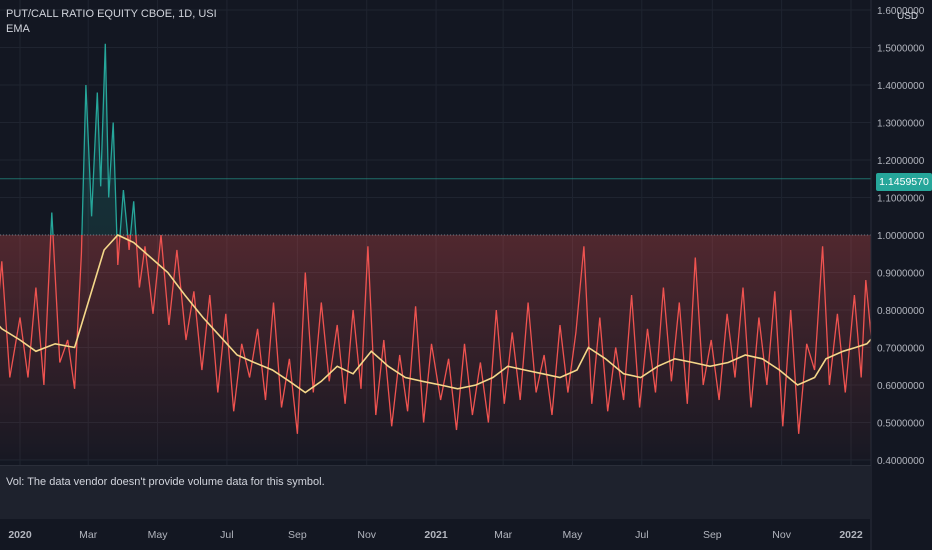 The width and height of the screenshot is (932, 550). Describe the element at coordinates (901, 161) in the screenshot. I see `price-tick-label: 1.2000000` at that location.